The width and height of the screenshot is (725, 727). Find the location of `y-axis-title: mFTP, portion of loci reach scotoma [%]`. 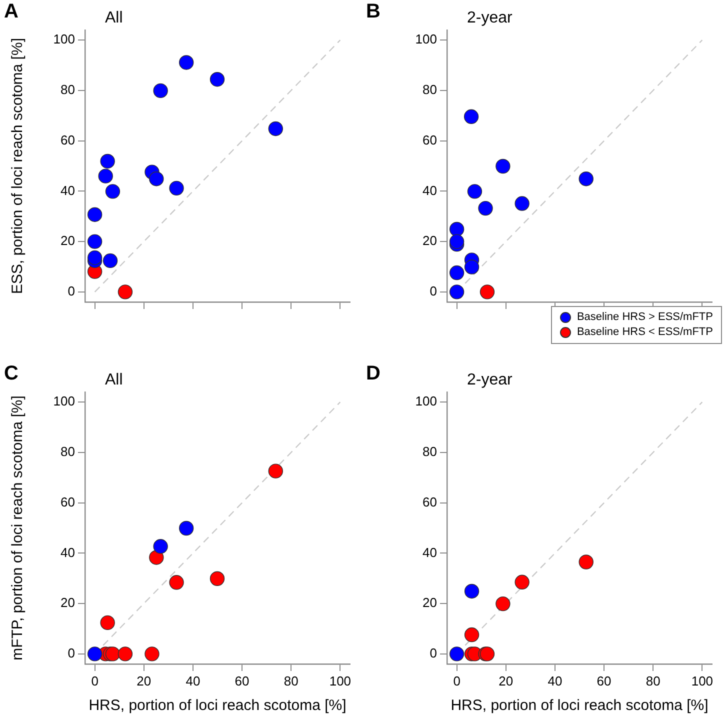

y-axis-title: mFTP, portion of loci reach scotoma [%] is located at coordinates (17, 528).